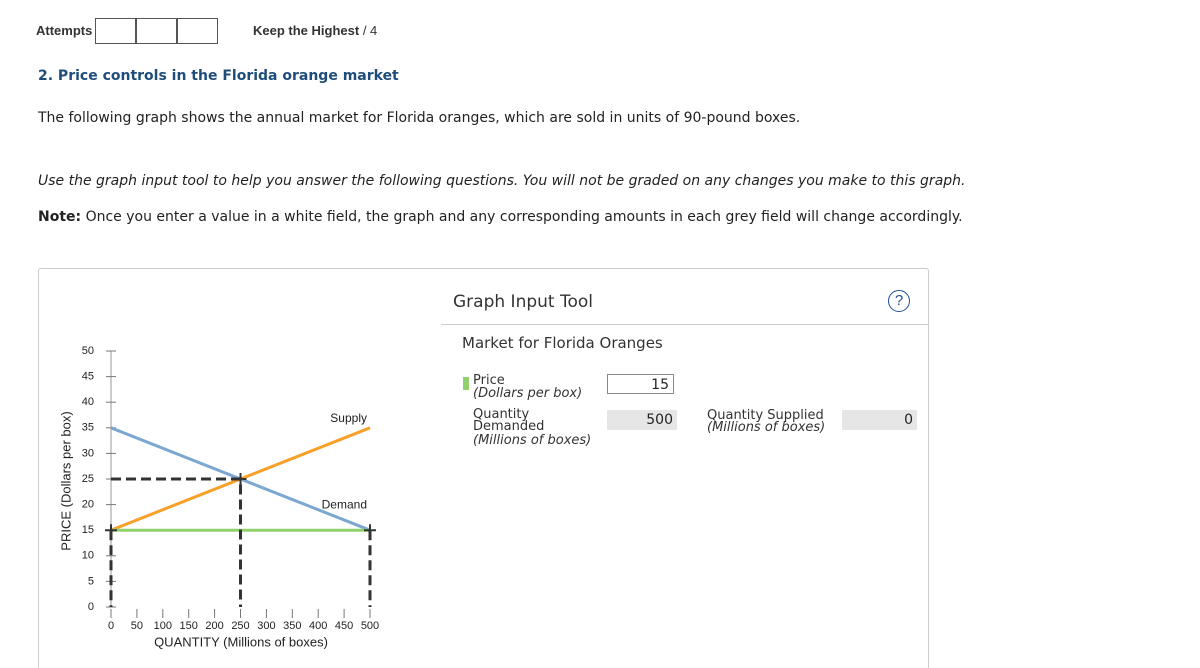 The width and height of the screenshot is (1200, 668). What do you see at coordinates (344, 626) in the screenshot?
I see `x-tick-label: 450` at bounding box center [344, 626].